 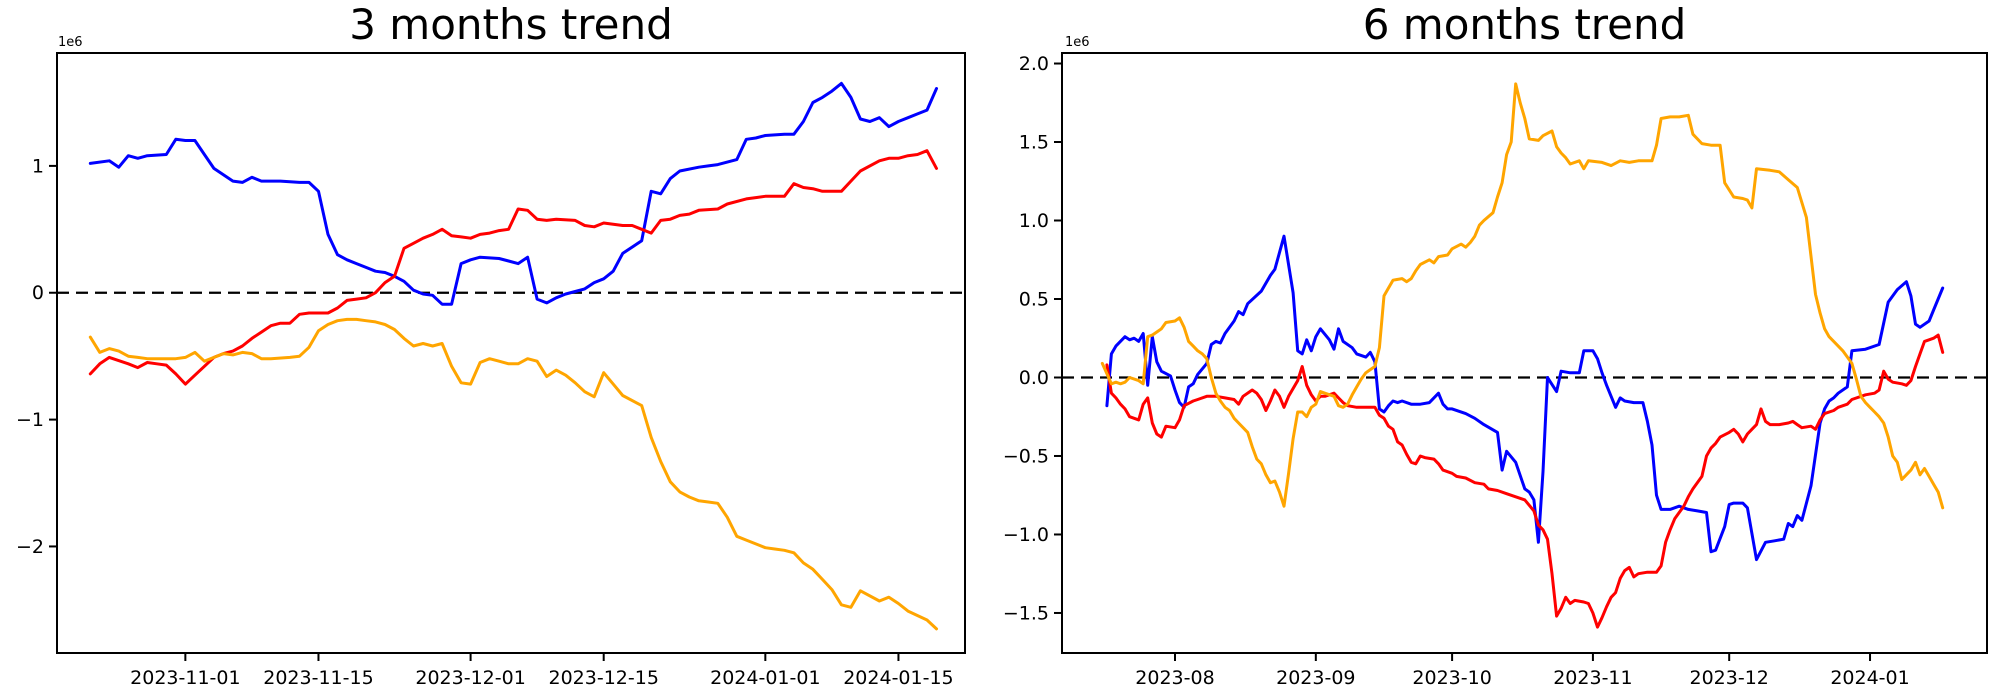 What do you see at coordinates (511, 24) in the screenshot?
I see `chart-title-3-months: 3 months trend` at bounding box center [511, 24].